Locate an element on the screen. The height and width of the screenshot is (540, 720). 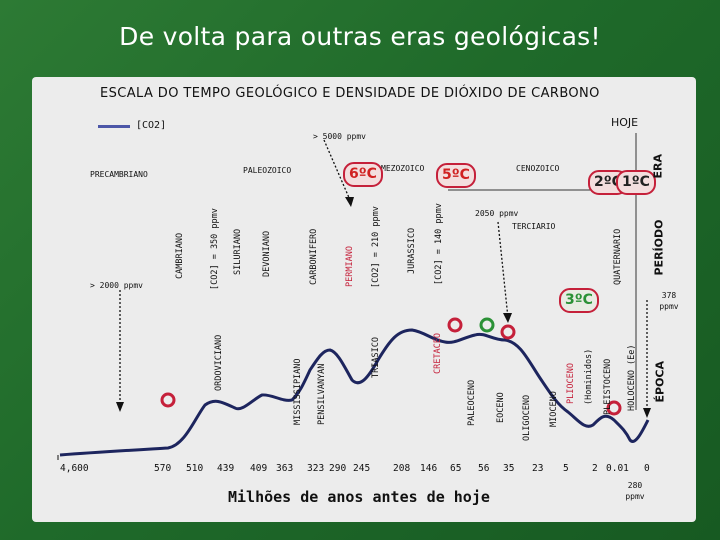
era-cenozoico: CENOZOICO is located at coordinates (538, 168).